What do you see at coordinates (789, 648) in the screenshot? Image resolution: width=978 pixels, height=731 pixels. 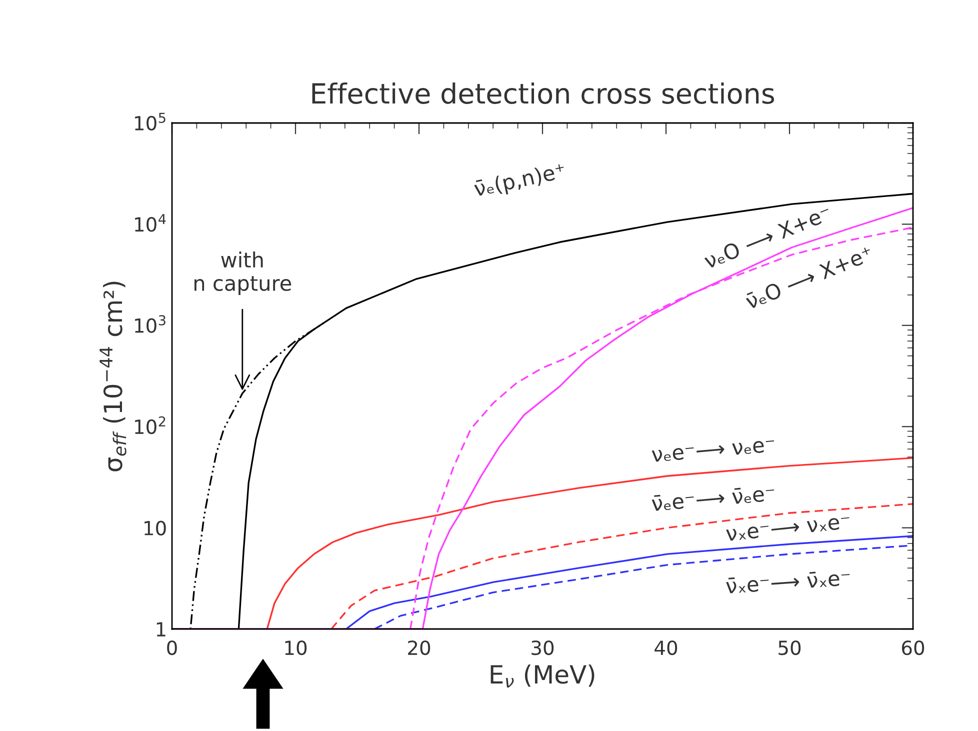 I see `x-tick-label: 50` at bounding box center [789, 648].